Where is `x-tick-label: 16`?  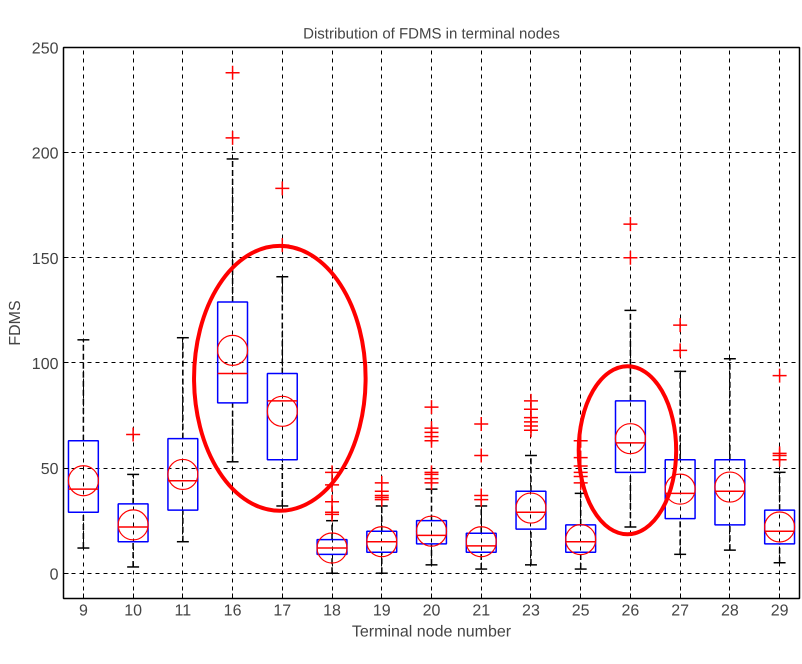
x-tick-label: 16 is located at coordinates (233, 611).